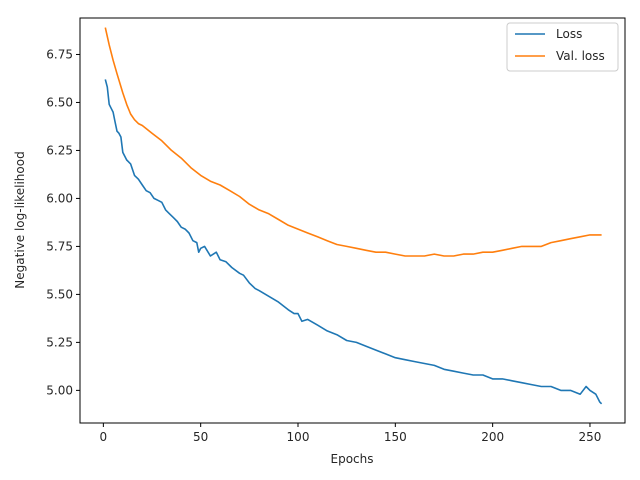 This screenshot has width=640, height=480. I want to click on x-axis-ticks: 0 50 100 150 200 250, so click(351, 433).